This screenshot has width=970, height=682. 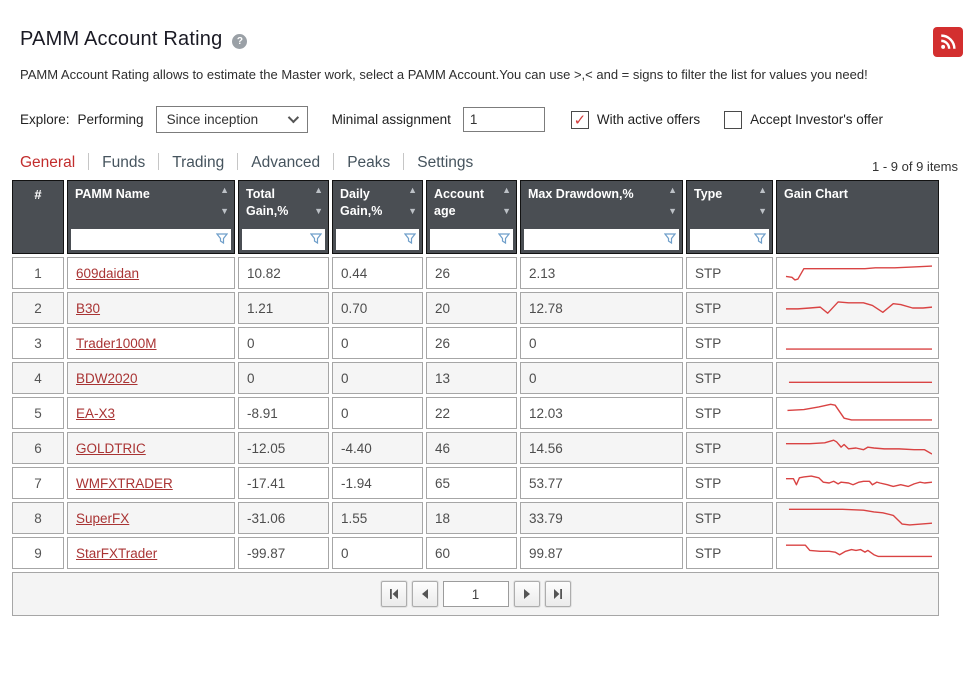 What do you see at coordinates (857, 217) in the screenshot?
I see `column-header-gain-chart: Gain Chart` at bounding box center [857, 217].